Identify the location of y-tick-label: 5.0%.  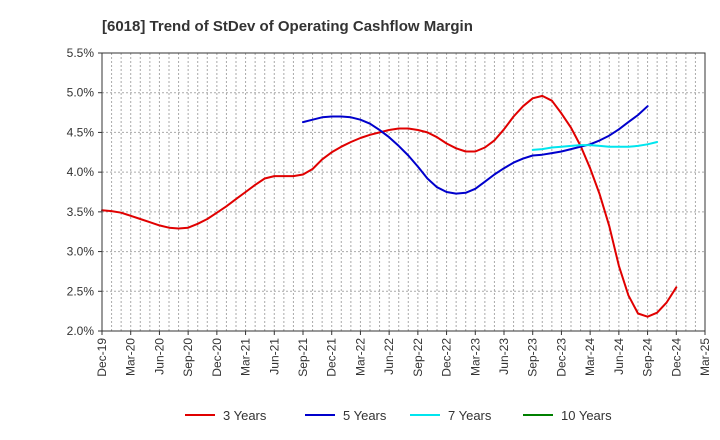
(81, 93).